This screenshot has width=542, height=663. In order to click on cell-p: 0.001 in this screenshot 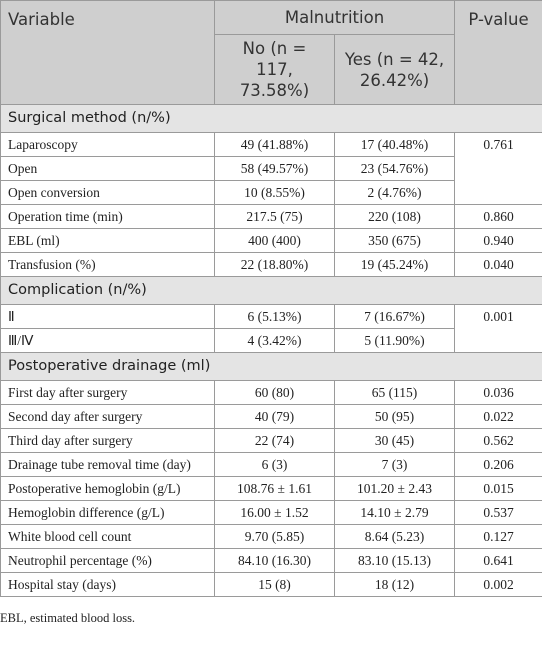, I will do `click(498, 328)`.